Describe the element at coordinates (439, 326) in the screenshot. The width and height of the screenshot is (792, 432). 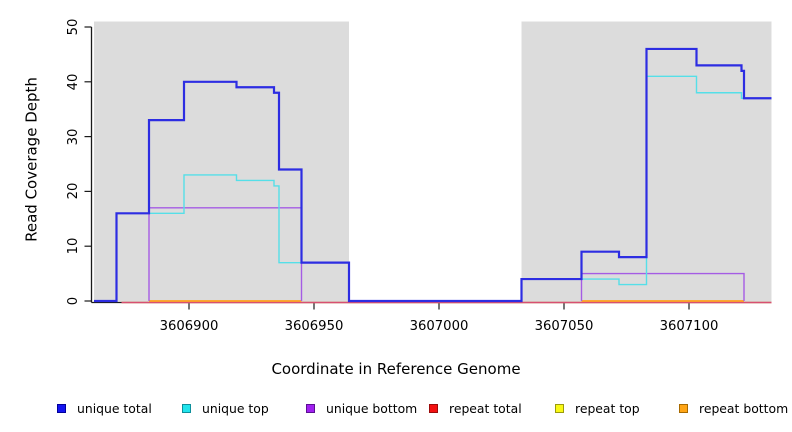
I see `x-tick-label: 3607000` at that location.